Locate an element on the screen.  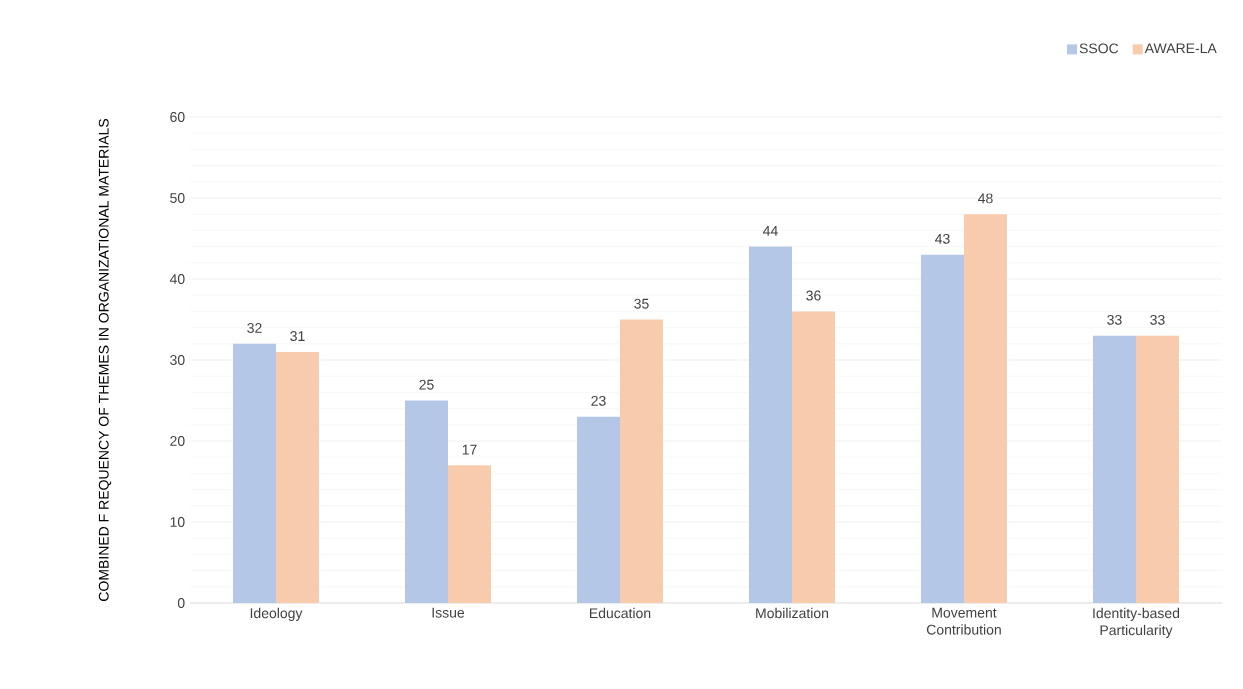
data-label: 35 is located at coordinates (641, 303).